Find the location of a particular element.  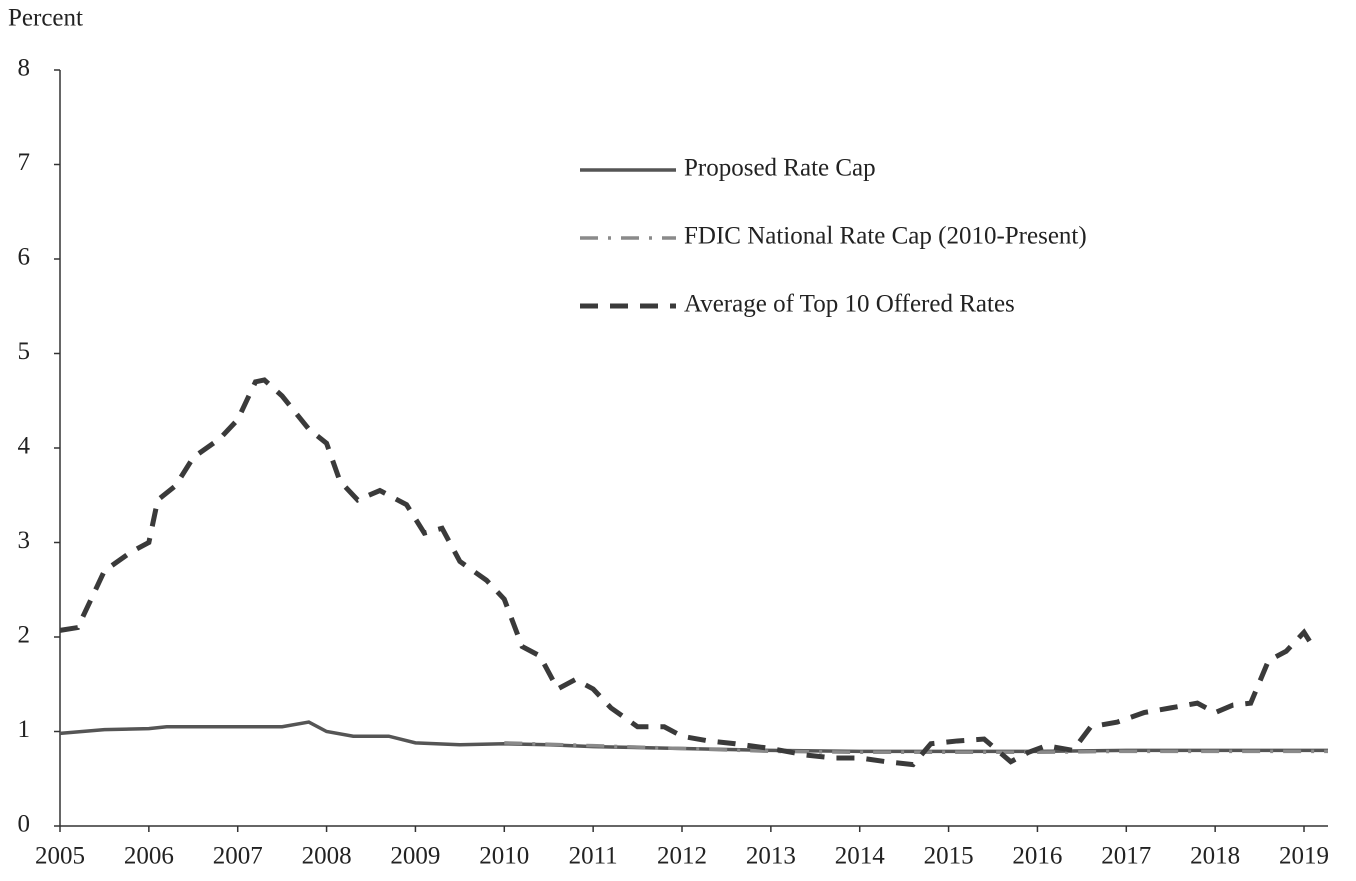

y-tick-label: 1 is located at coordinates (24, 729).